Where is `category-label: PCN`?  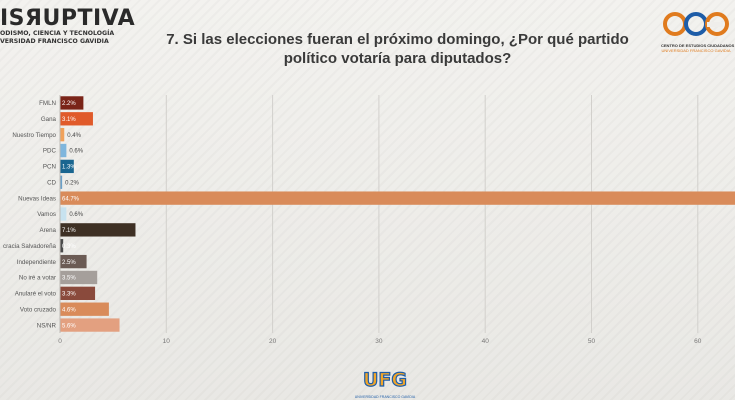
category-label: PCN is located at coordinates (49, 167).